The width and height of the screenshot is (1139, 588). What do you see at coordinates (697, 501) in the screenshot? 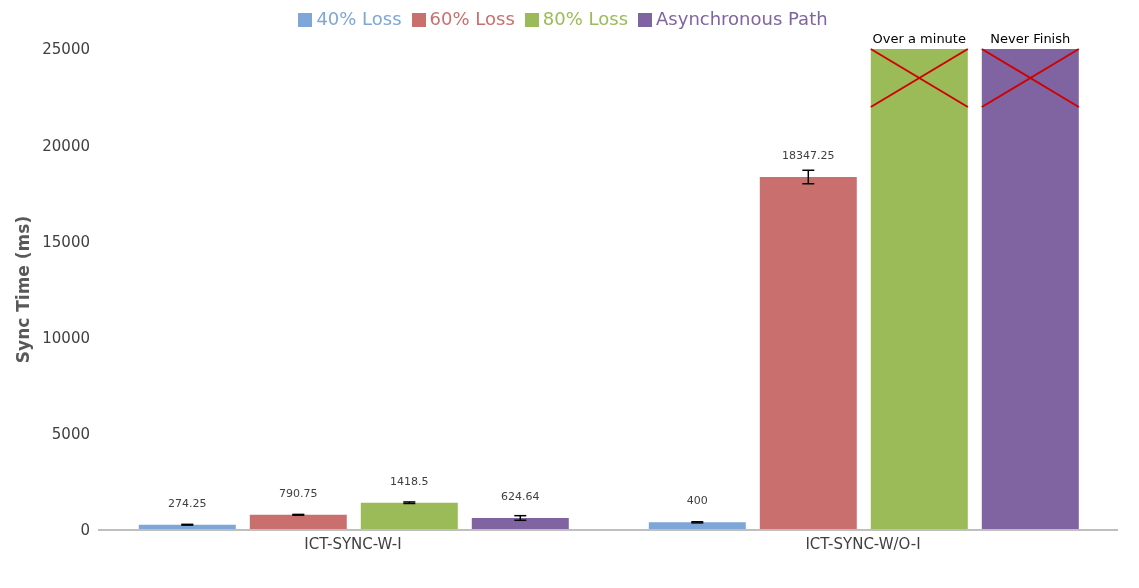
I see `data-label: 400` at bounding box center [697, 501].